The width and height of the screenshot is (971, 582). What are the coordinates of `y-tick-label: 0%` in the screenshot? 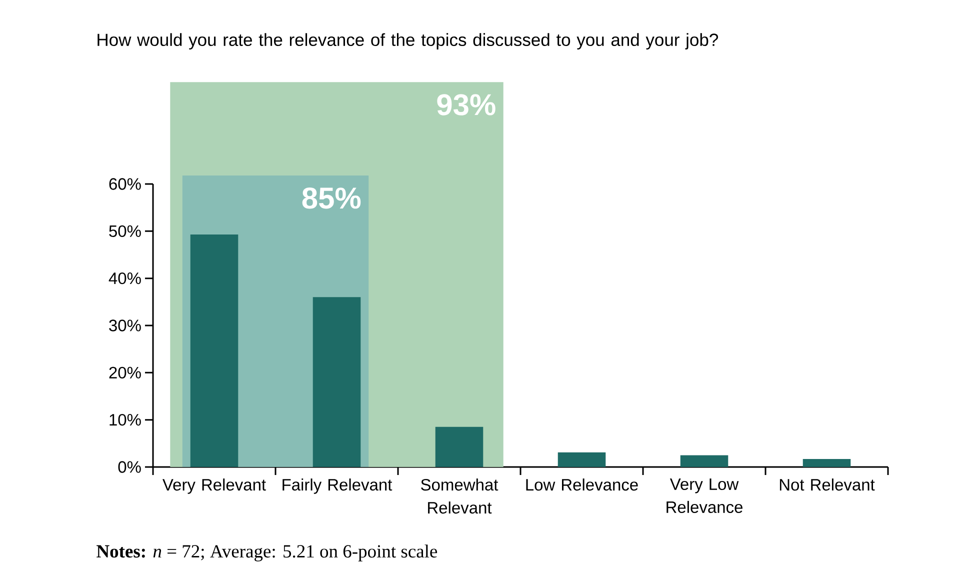 It's located at (129, 467).